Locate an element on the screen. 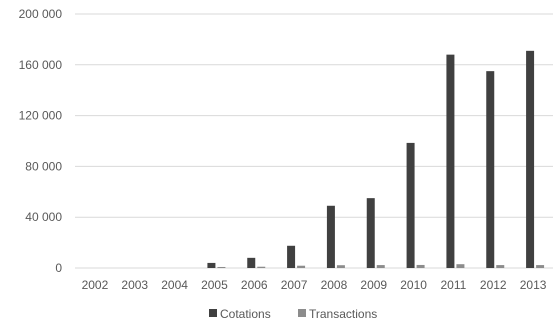 The width and height of the screenshot is (557, 329). bar-cotations-2013 is located at coordinates (530, 159).